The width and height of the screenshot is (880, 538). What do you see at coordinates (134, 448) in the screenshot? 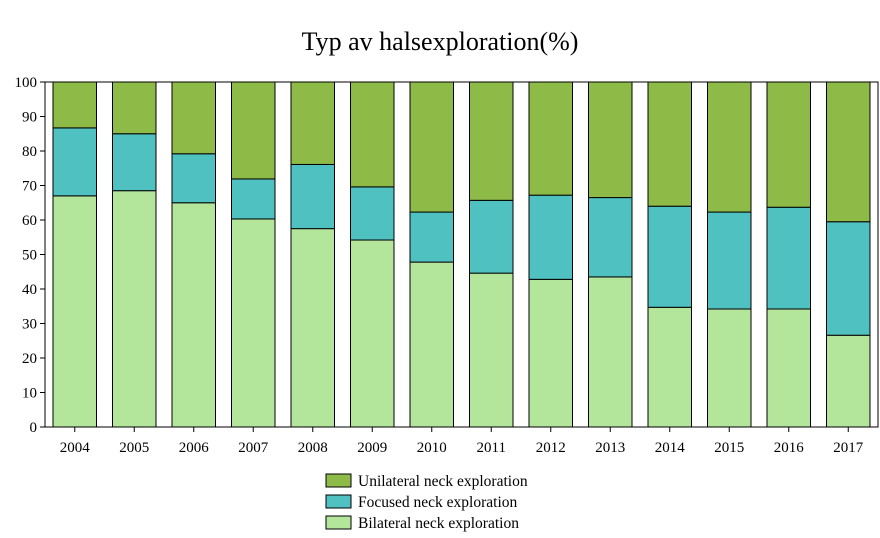
I see `x-tick-label-2005: 2005` at bounding box center [134, 448].